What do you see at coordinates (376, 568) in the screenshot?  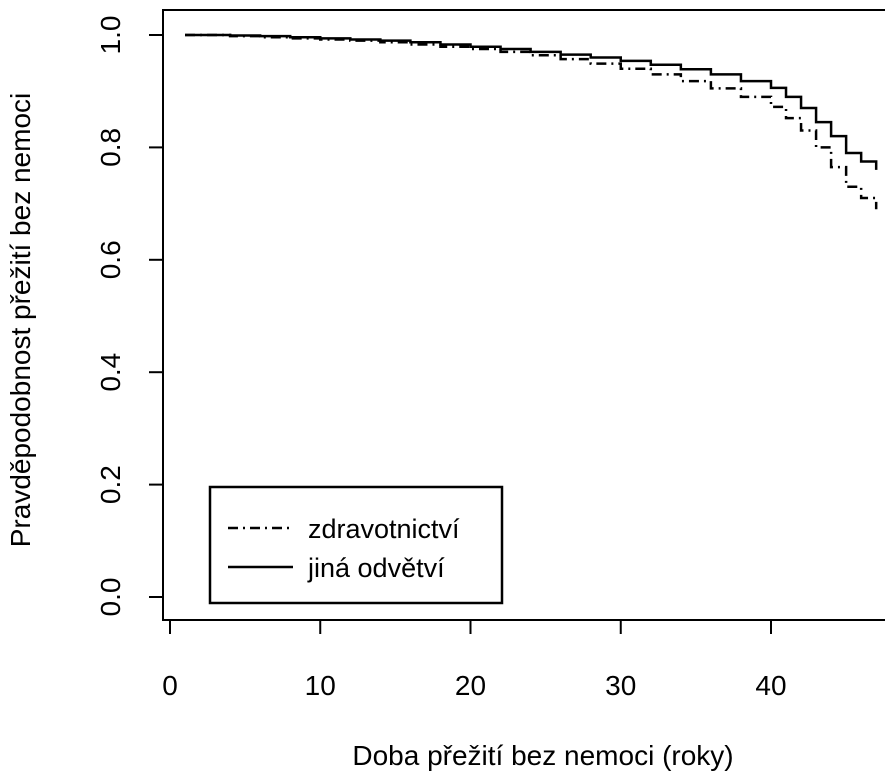 I see `legend-label-jina-odvetvi: jiná odvětví` at bounding box center [376, 568].